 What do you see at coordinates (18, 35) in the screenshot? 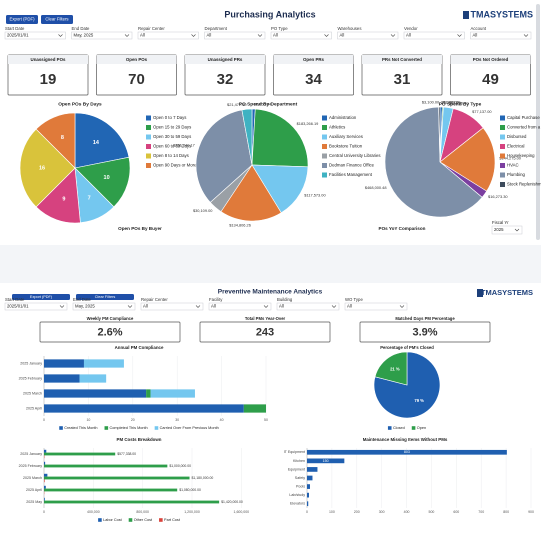
I see `filter-value: 2025/01/01` at bounding box center [18, 35].